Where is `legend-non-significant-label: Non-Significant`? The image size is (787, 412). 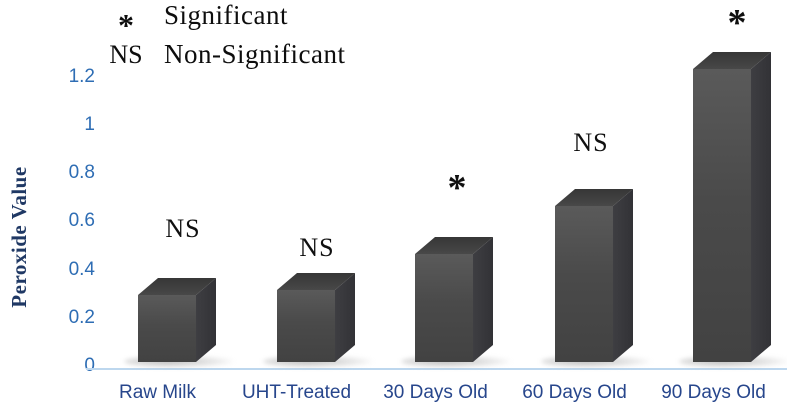 legend-non-significant-label: Non-Significant is located at coordinates (255, 54).